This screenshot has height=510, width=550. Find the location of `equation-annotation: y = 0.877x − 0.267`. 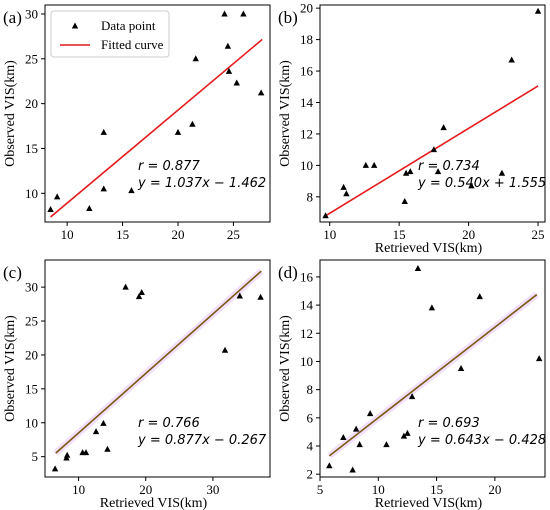

equation-annotation: y = 0.877x − 0.267 is located at coordinates (202, 440).